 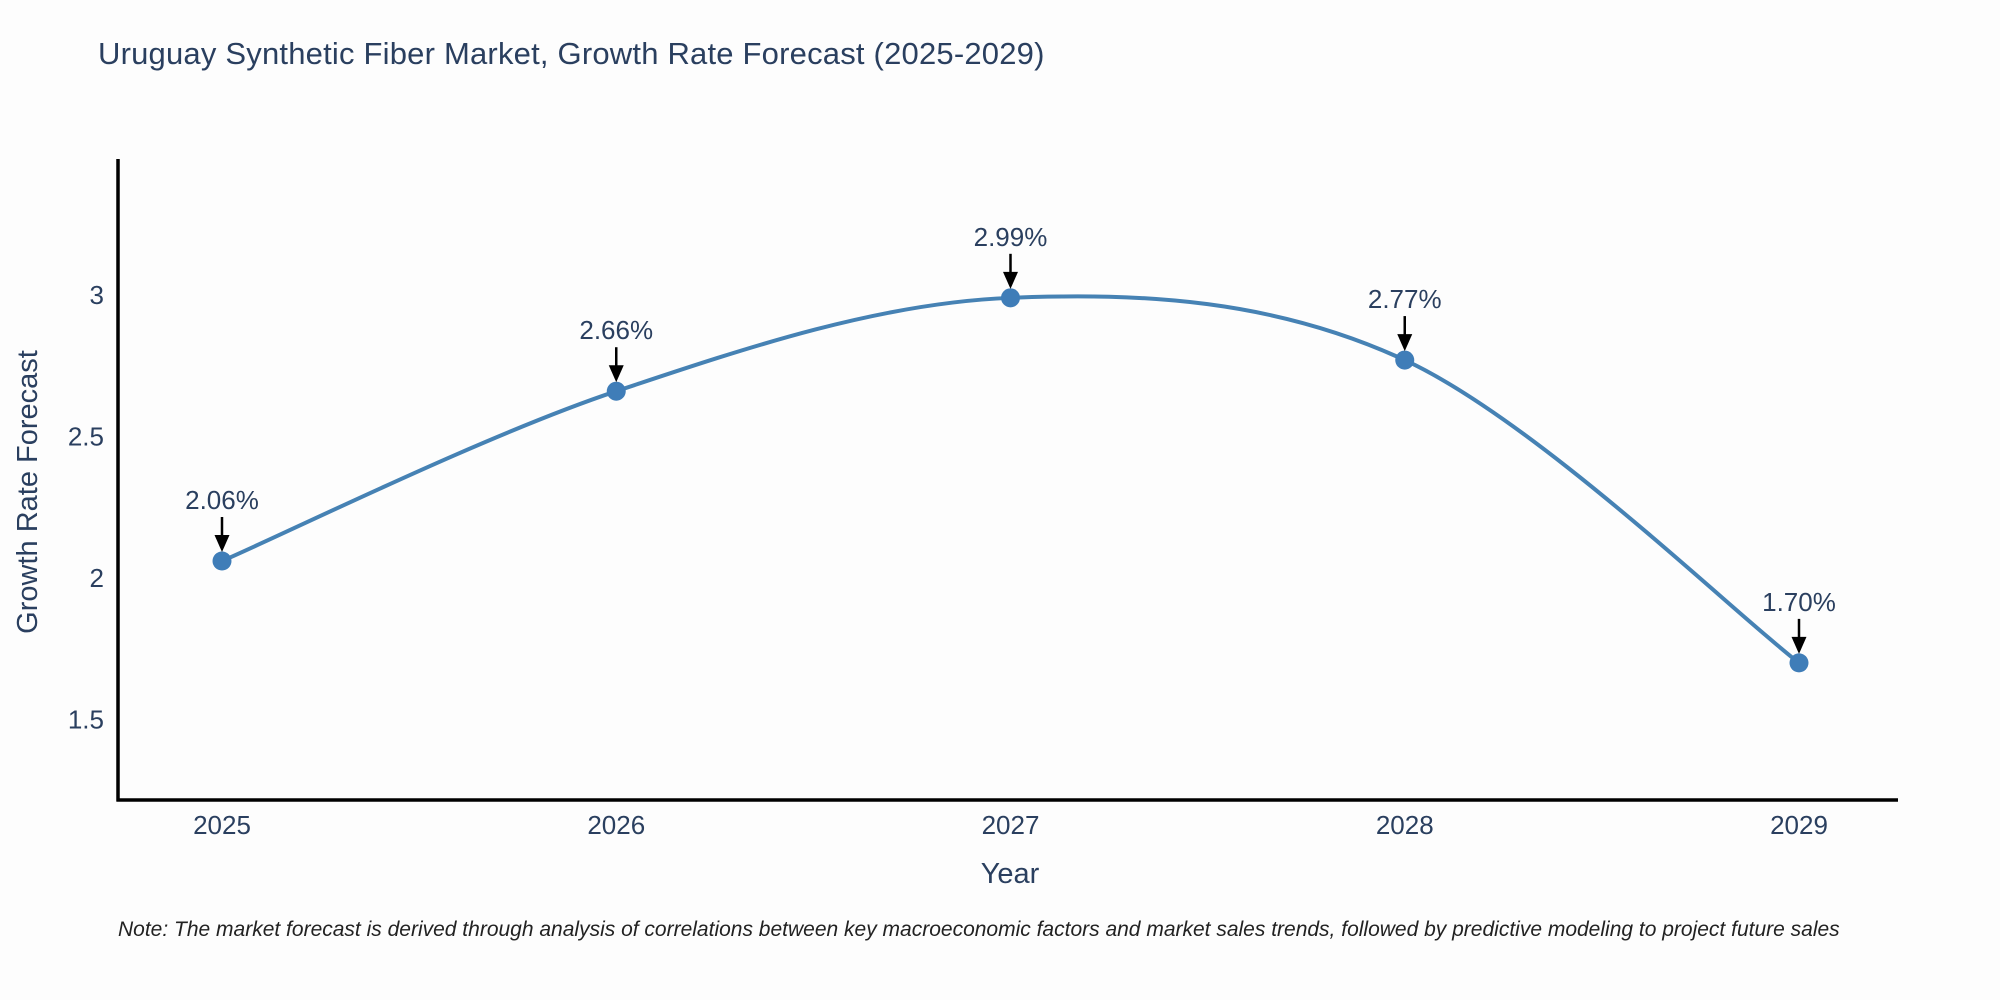 I want to click on x-tick-label: 2027, so click(x=1011, y=825).